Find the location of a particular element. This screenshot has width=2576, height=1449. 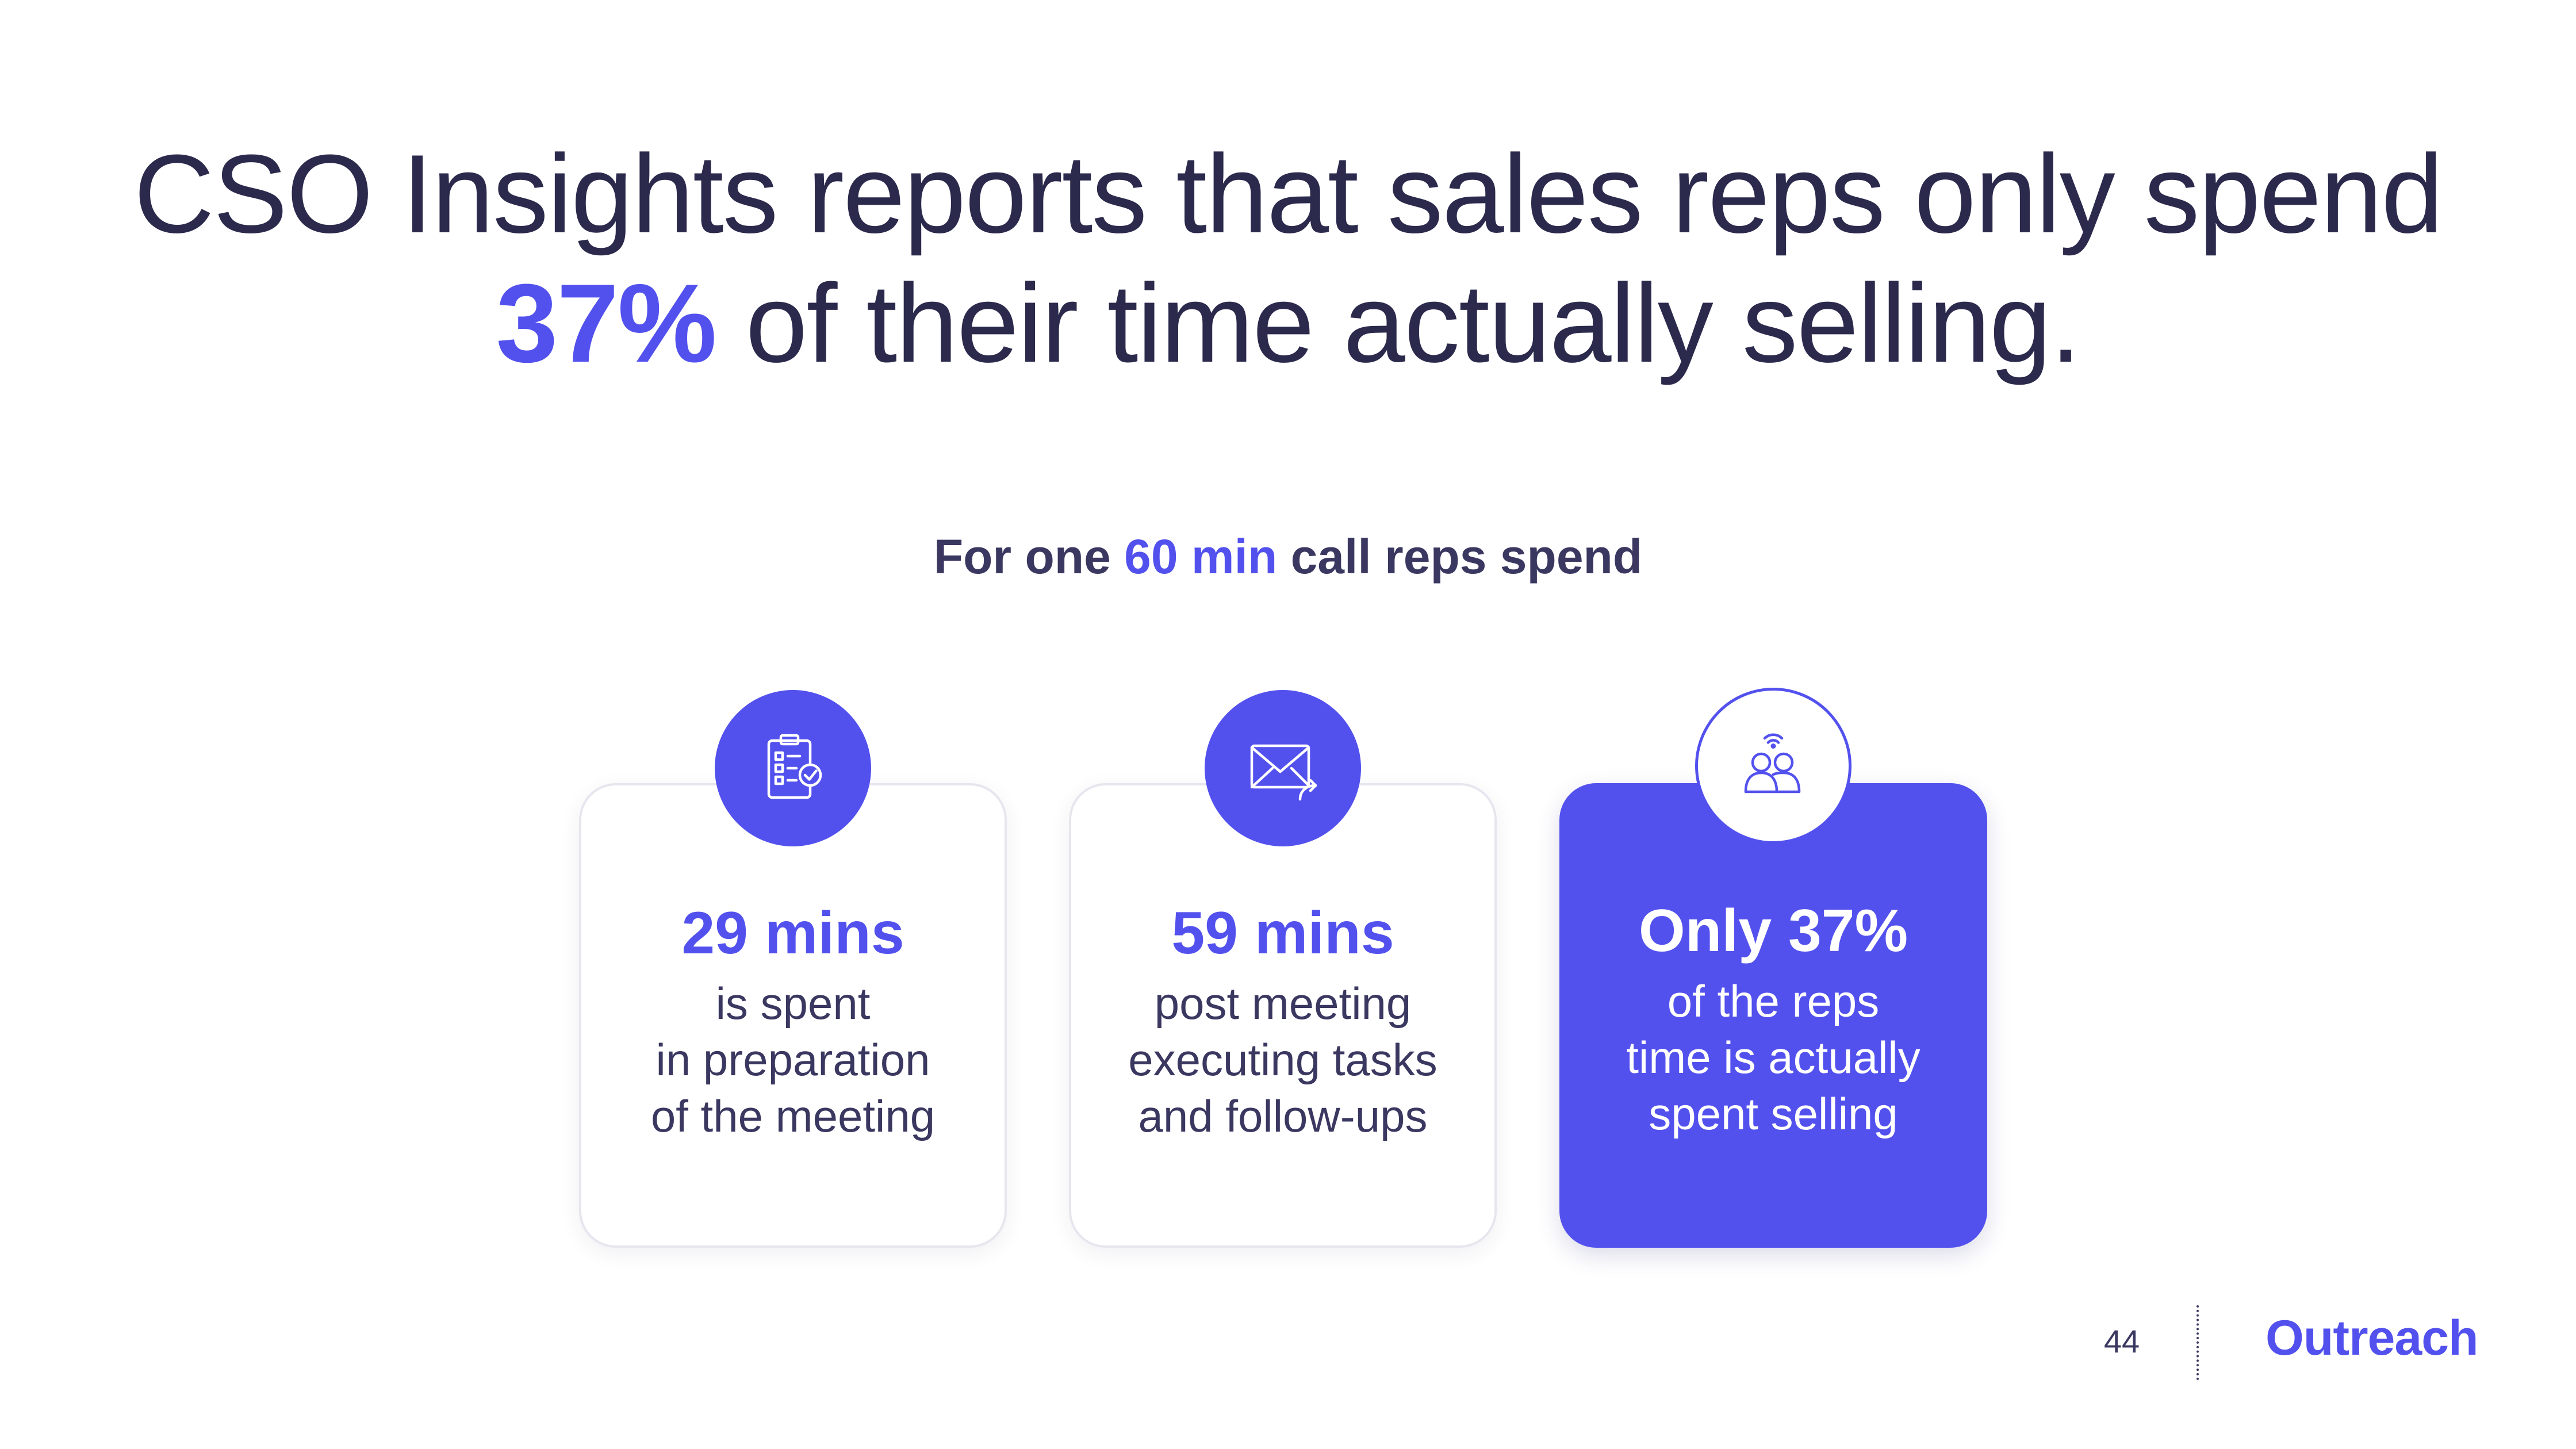

subheading-before: For one is located at coordinates (1029, 557).